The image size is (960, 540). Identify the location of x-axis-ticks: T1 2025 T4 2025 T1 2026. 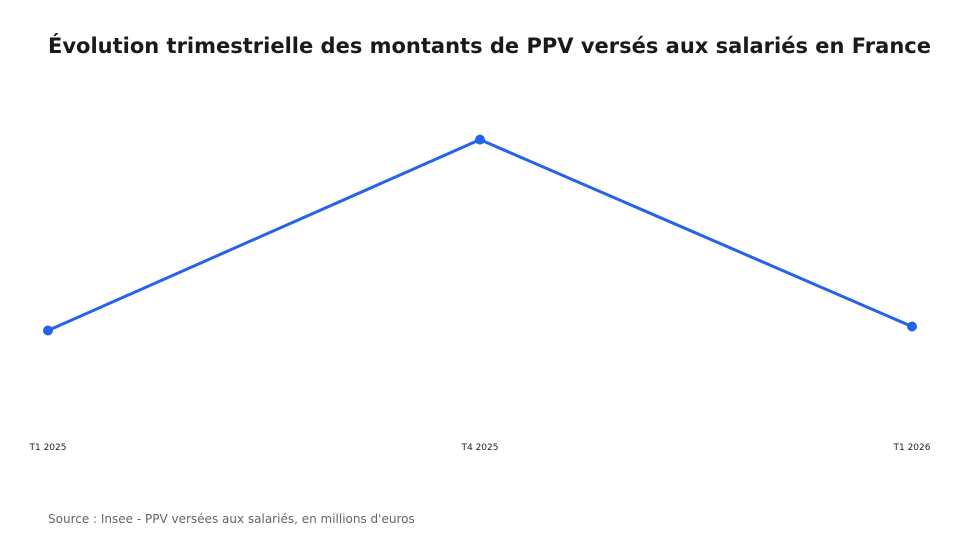
(480, 448).